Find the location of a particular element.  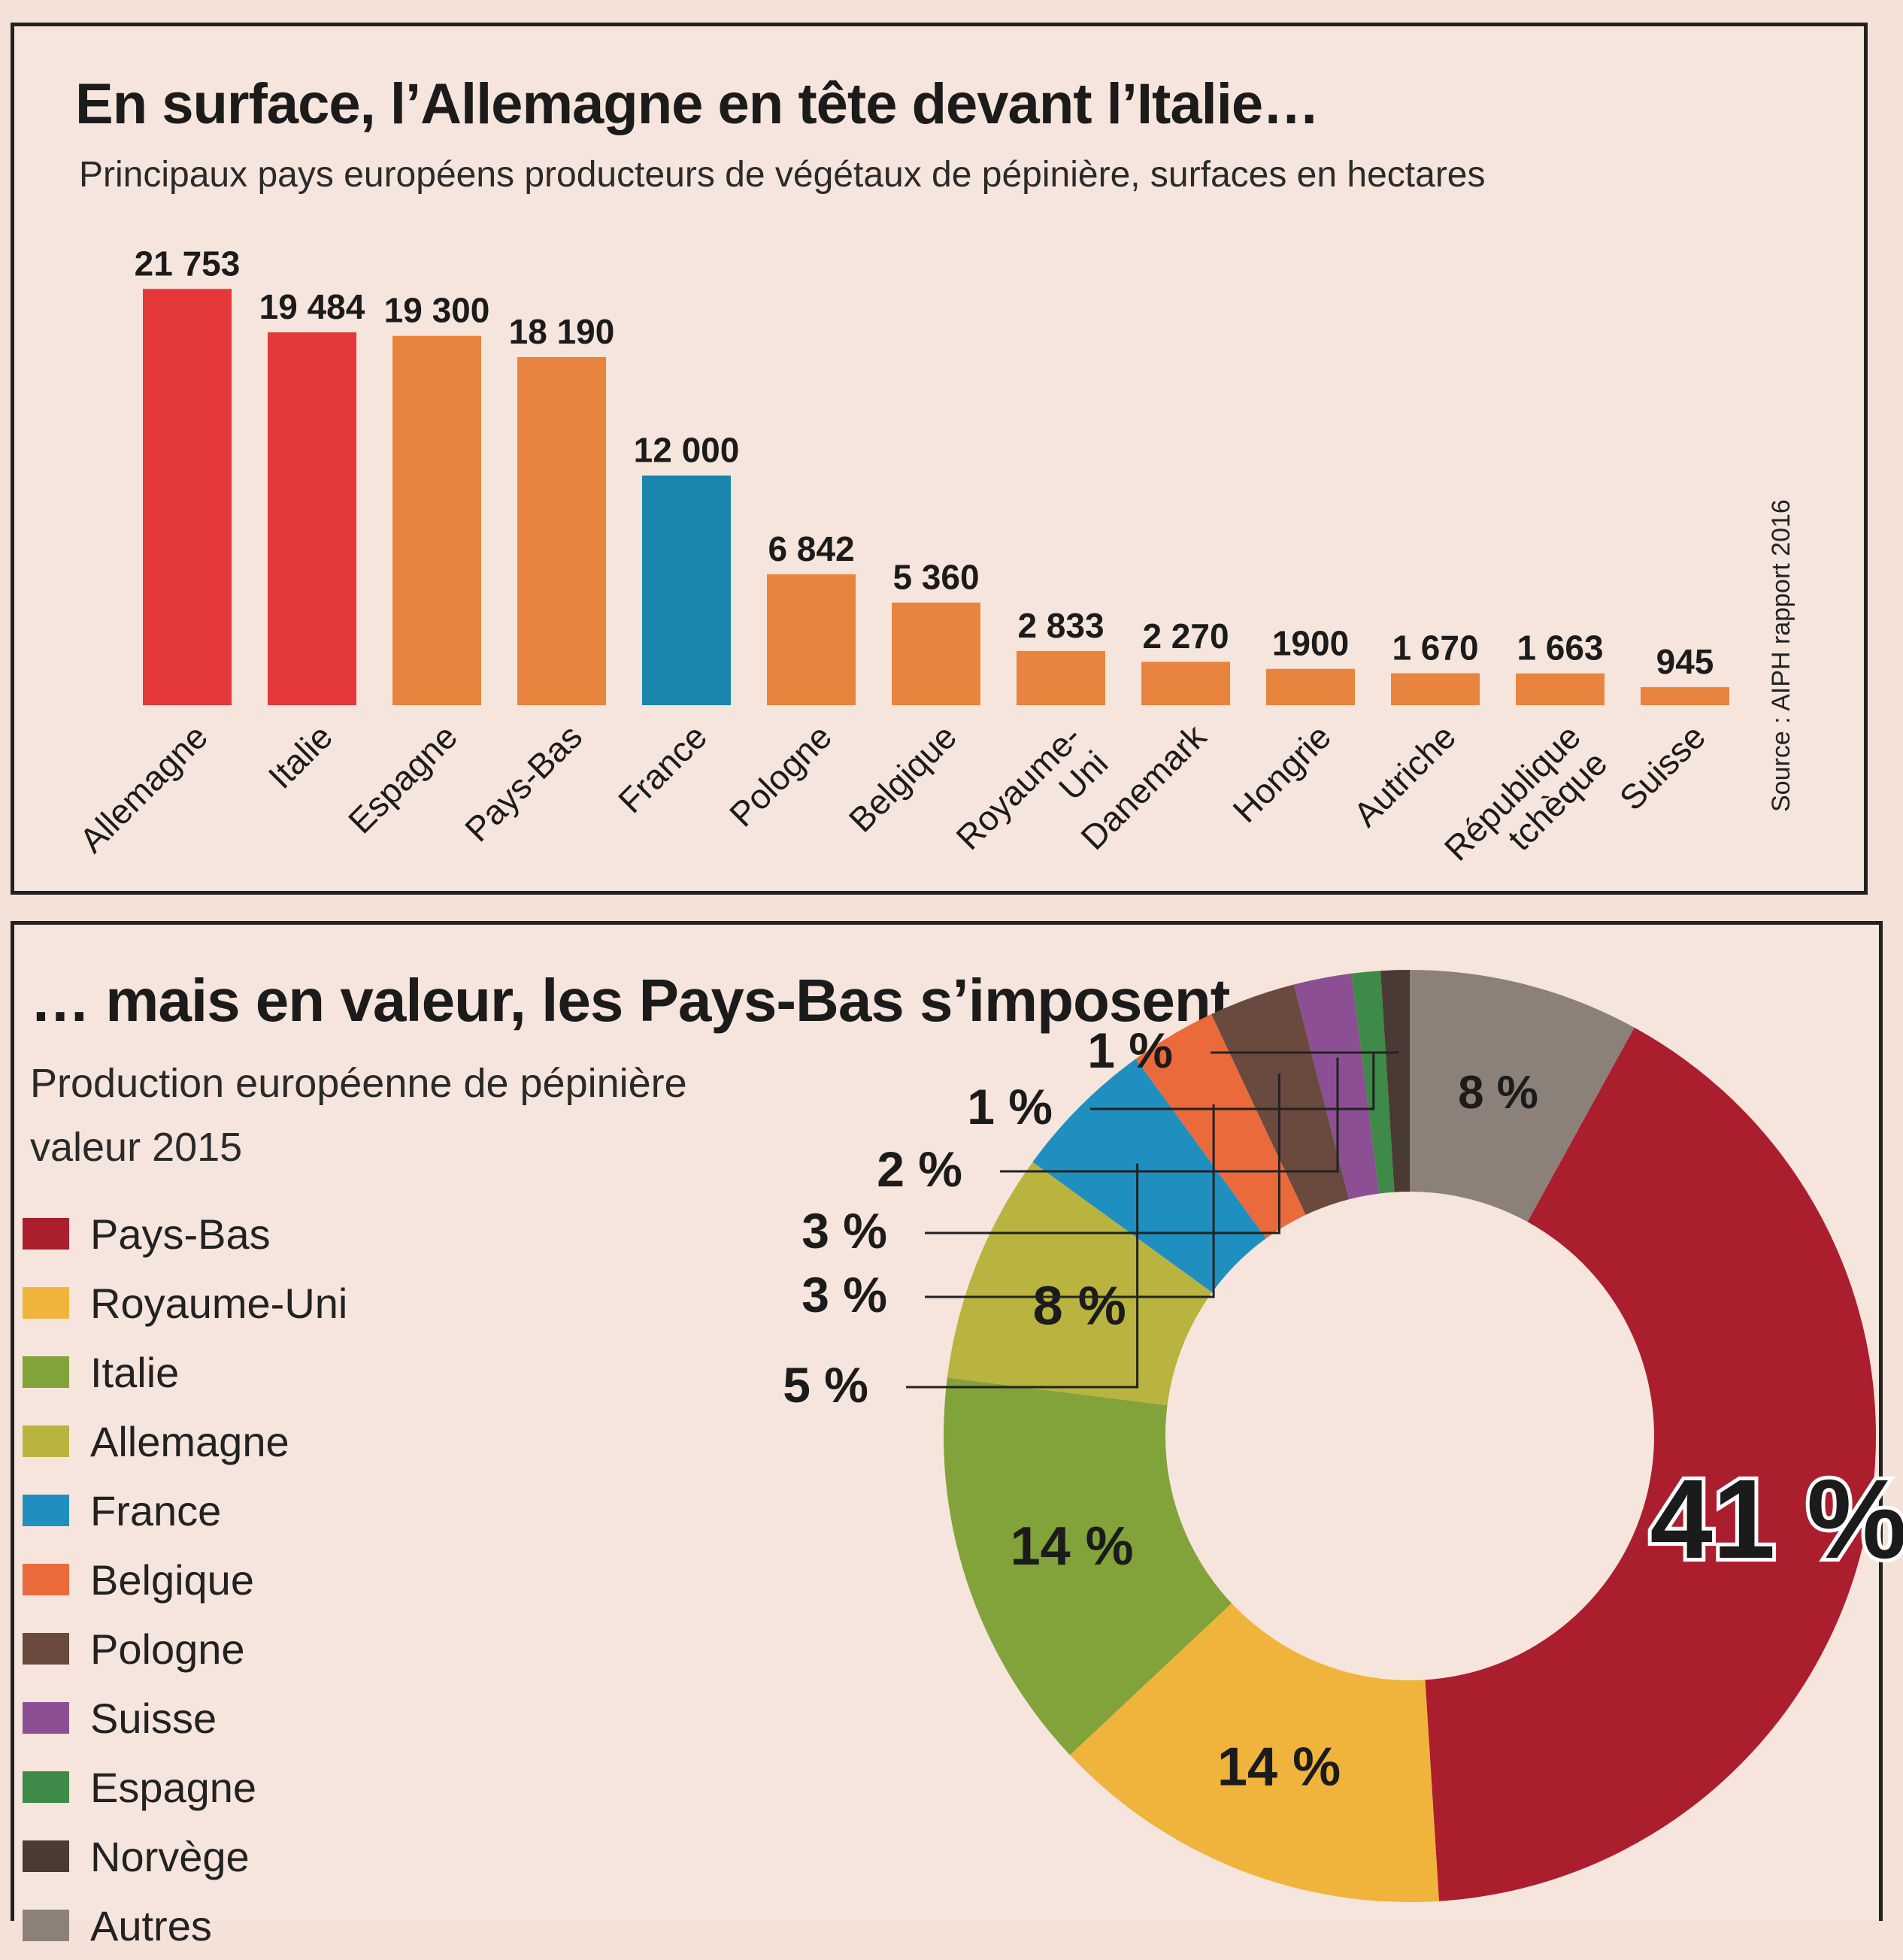

donut-slice-pays-bas is located at coordinates (1651, 1464).